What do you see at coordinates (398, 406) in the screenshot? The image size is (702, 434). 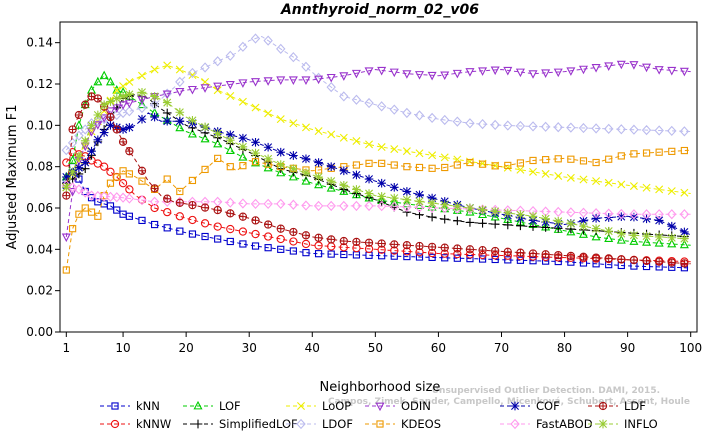 I see `legend-item-odin: ODIN` at bounding box center [398, 406].